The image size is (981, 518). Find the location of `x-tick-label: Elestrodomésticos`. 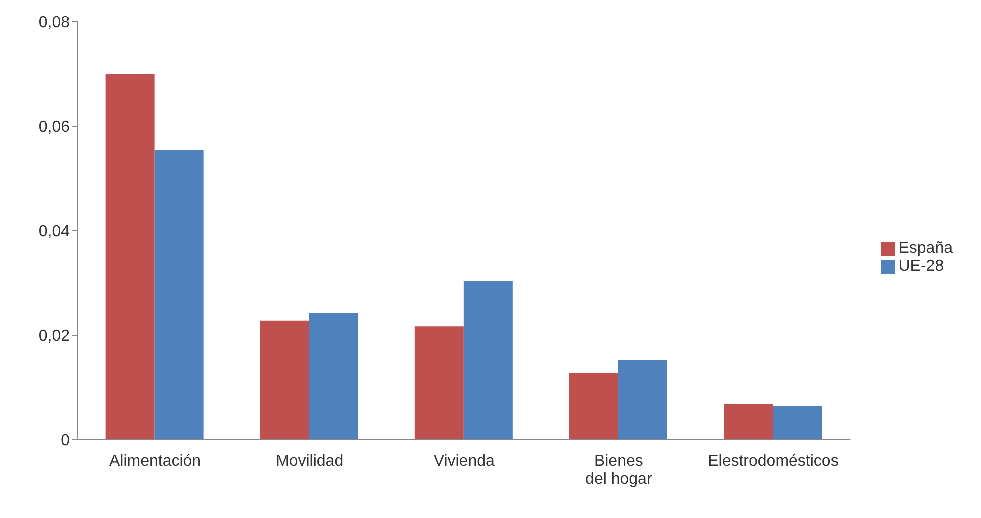

x-tick-label: Elestrodomésticos is located at coordinates (773, 461).